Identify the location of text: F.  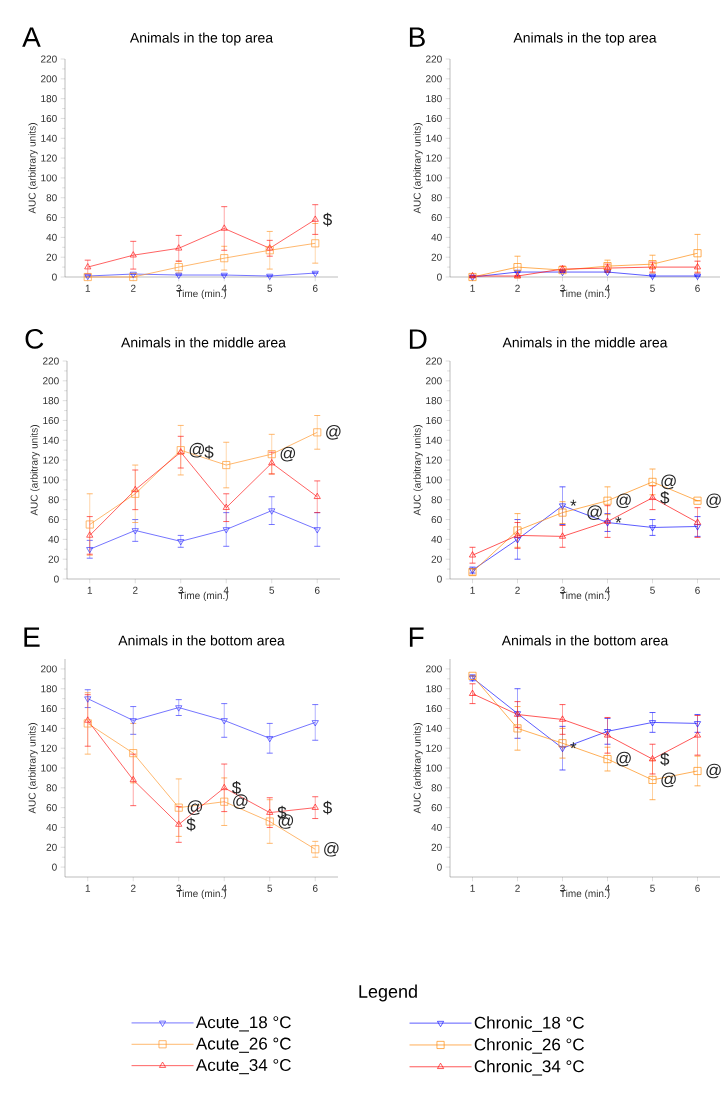
(416, 637).